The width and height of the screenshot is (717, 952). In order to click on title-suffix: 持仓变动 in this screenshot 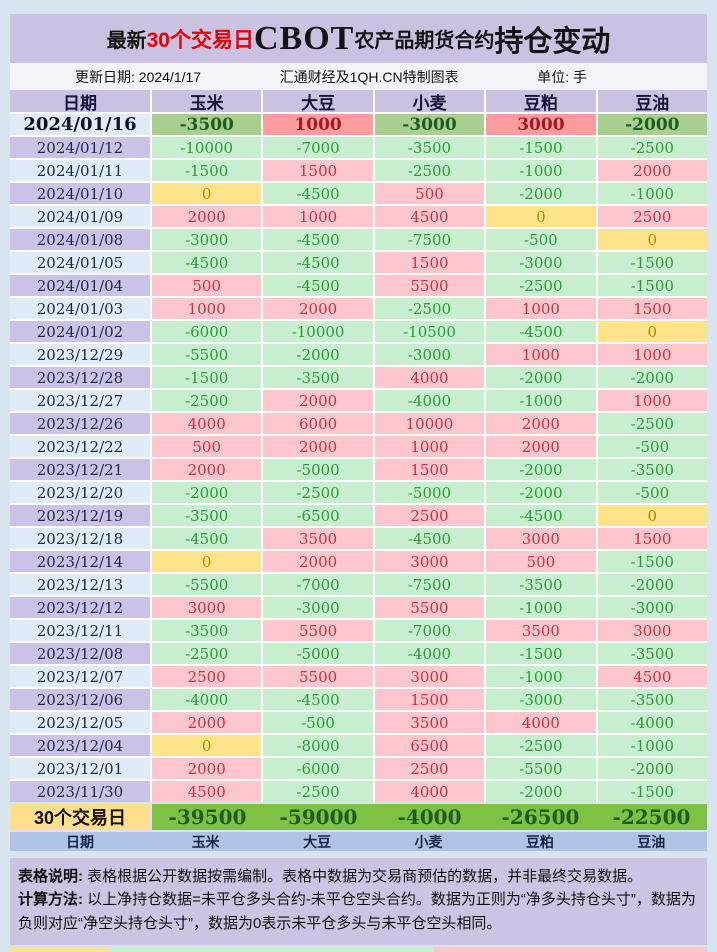, I will do `click(552, 41)`.